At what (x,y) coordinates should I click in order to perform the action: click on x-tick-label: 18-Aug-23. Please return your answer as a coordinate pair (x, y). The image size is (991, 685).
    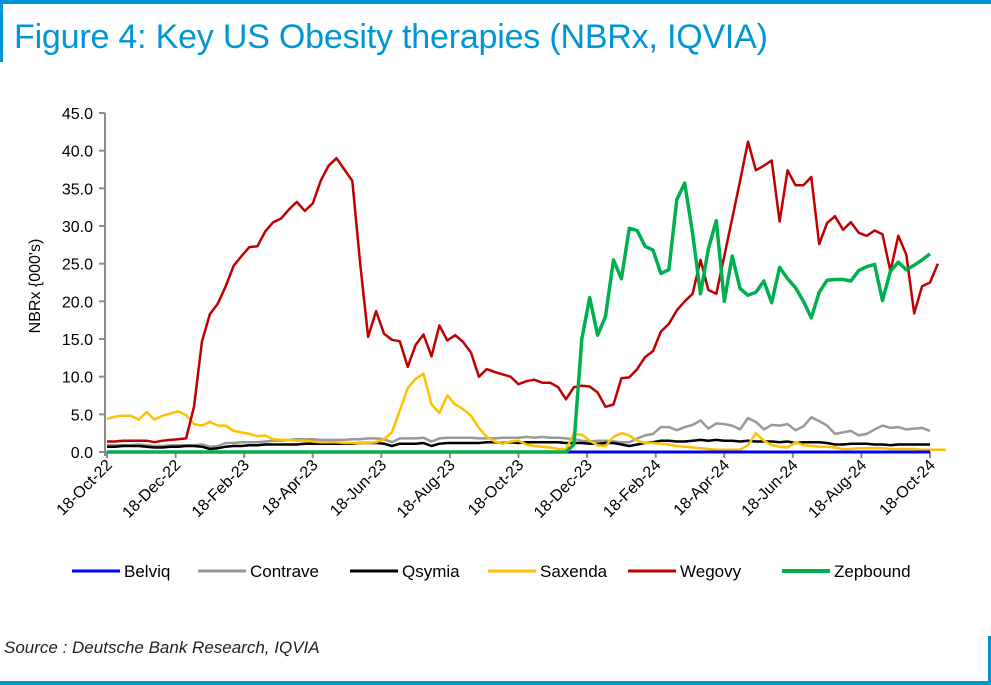
    Looking at the image, I should click on (426, 489).